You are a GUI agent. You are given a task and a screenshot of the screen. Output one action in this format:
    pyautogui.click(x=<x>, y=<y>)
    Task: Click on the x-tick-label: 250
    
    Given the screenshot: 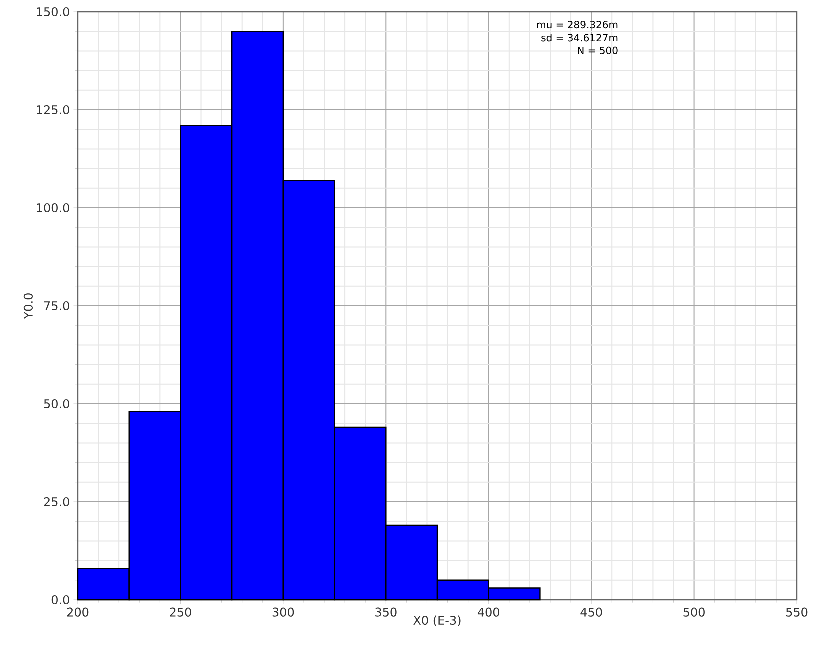 What is the action you would take?
    pyautogui.click(x=181, y=612)
    